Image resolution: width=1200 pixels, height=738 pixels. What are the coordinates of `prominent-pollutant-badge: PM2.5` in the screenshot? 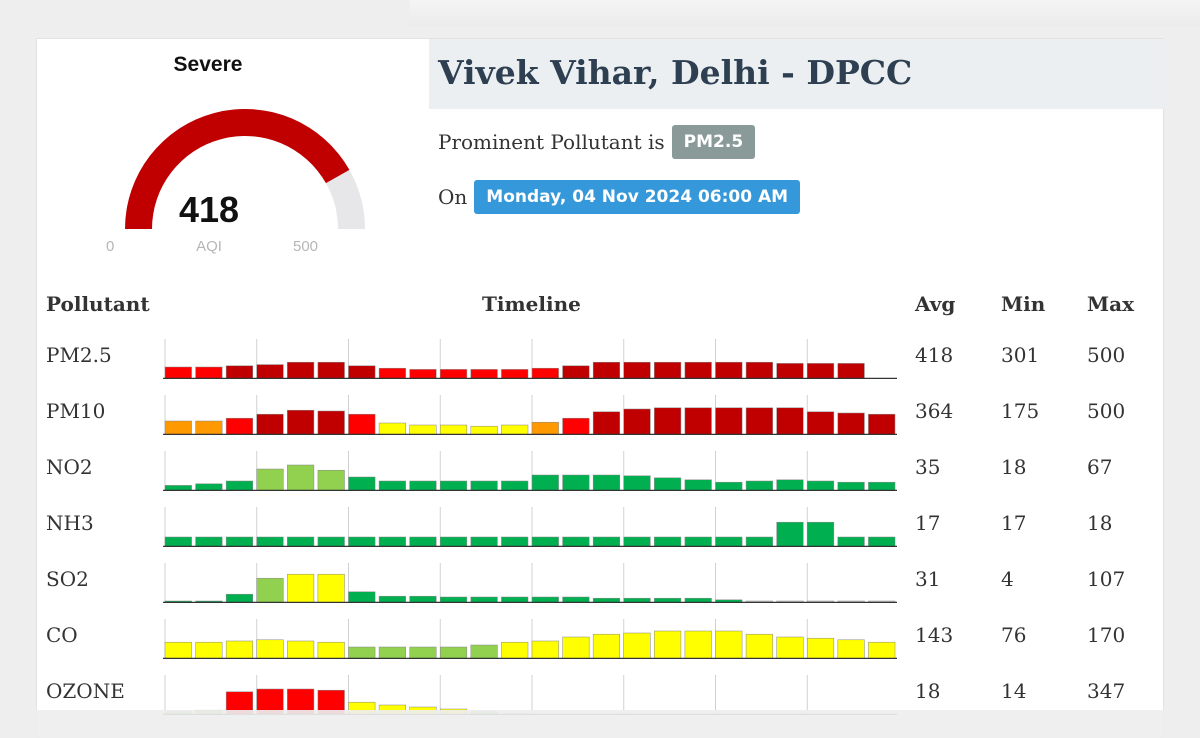 It's located at (713, 142).